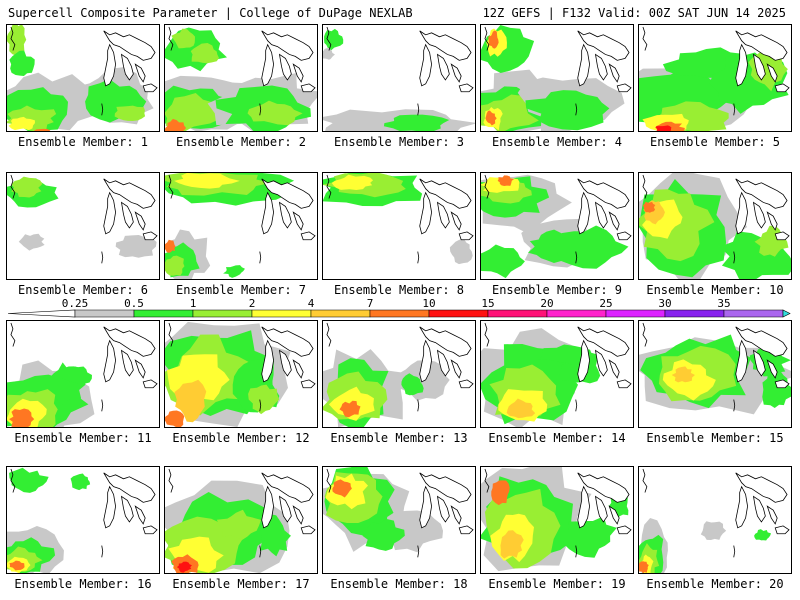 Image resolution: width=800 pixels, height=600 pixels. I want to click on colorbar-low-tip, so click(41, 313).